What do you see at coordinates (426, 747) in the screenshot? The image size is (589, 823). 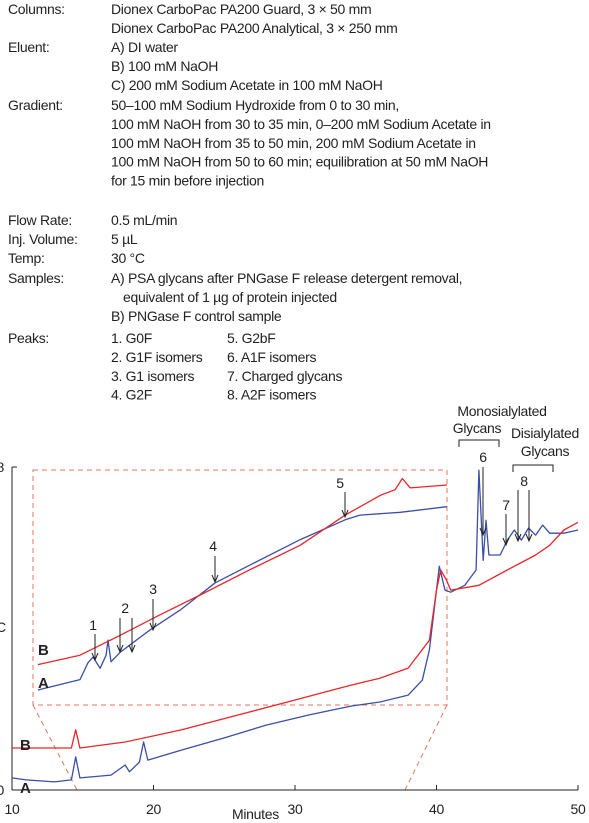 I see `zoom-line` at bounding box center [426, 747].